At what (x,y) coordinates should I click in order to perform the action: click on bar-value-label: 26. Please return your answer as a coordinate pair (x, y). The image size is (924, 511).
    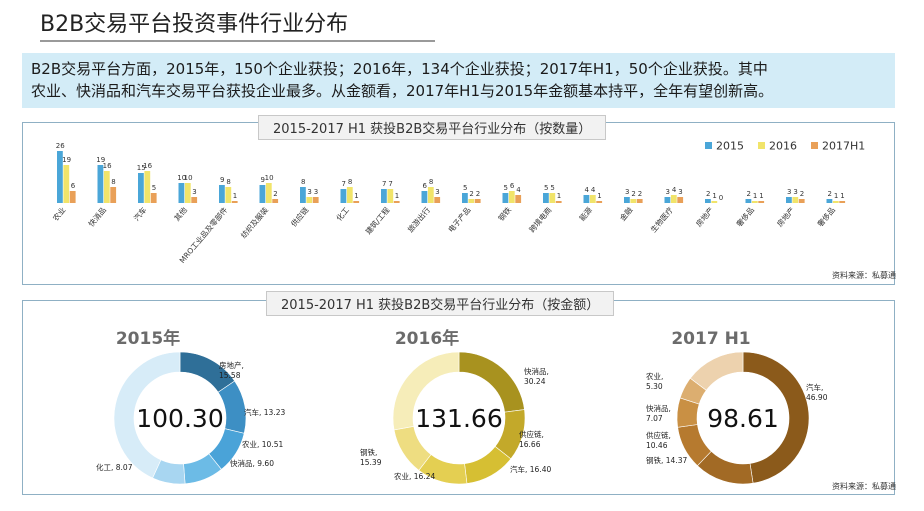
    Looking at the image, I should click on (60, 146).